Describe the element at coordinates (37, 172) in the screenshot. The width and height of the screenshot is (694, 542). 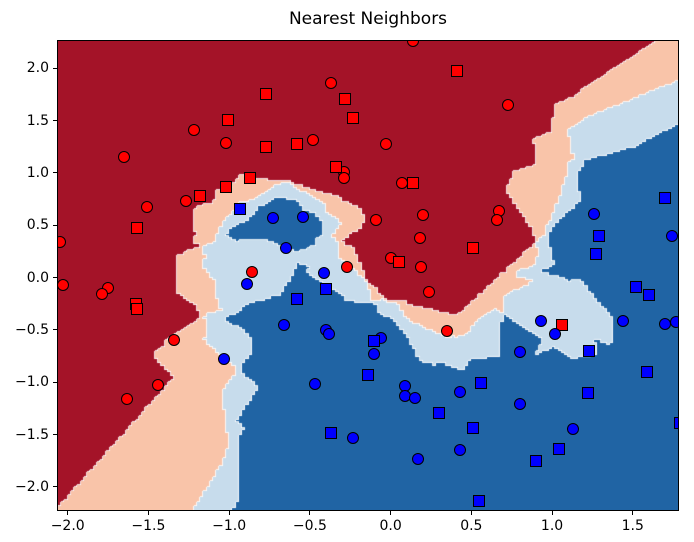
I see `y-tick-label: 1.0` at that location.